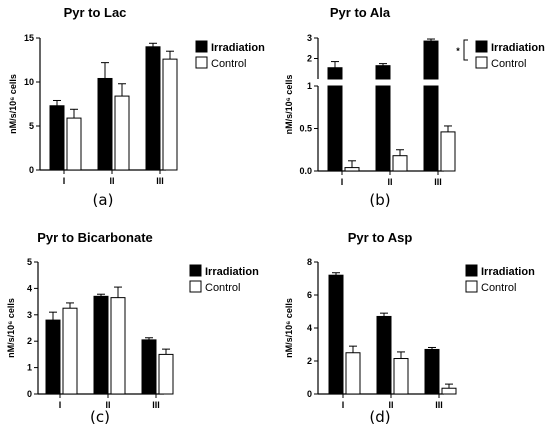 The image size is (550, 437). Describe the element at coordinates (309, 295) in the screenshot. I see `y-tick-label: 6` at that location.